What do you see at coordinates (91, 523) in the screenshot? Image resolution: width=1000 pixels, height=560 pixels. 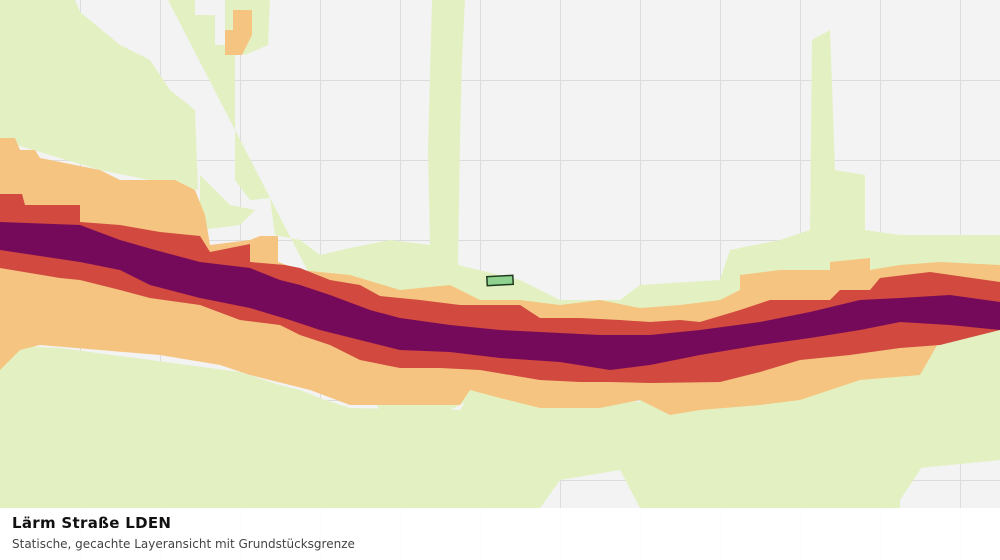 I see `caption-title: Lärm Straße LDEN` at bounding box center [91, 523].